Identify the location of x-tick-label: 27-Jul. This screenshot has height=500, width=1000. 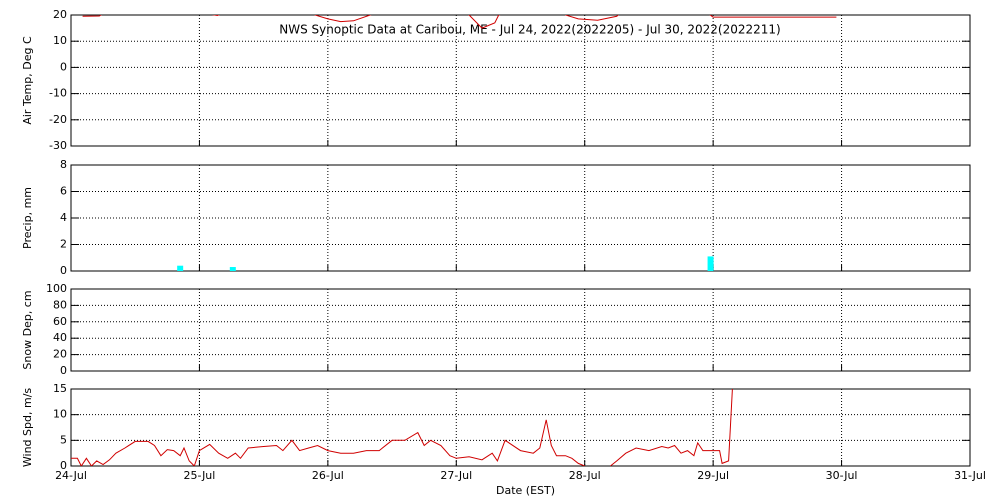
(456, 475).